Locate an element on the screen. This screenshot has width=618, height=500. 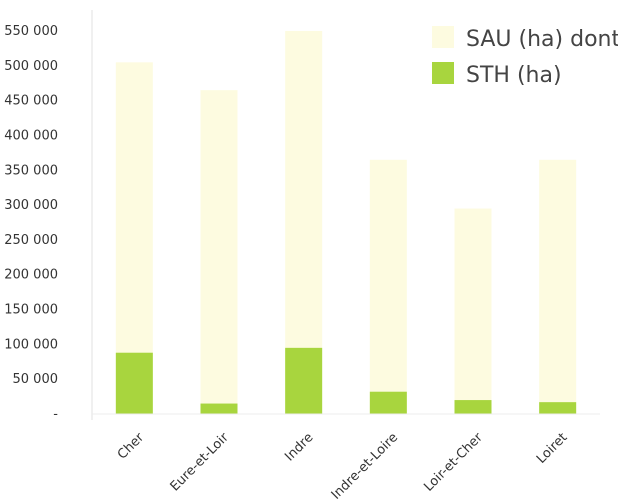
x-tick-label: Eure-et-Loir is located at coordinates (200, 462).